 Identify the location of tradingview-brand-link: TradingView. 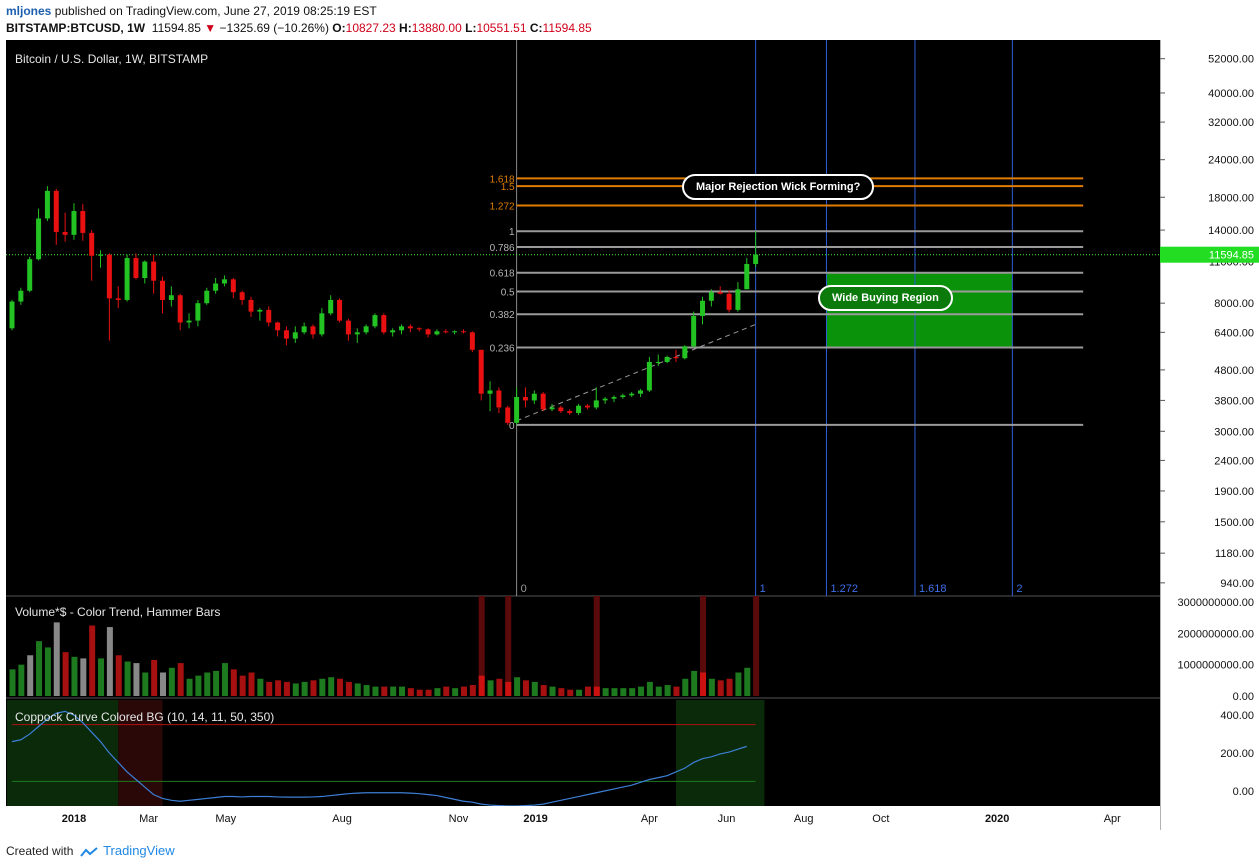
(139, 850).